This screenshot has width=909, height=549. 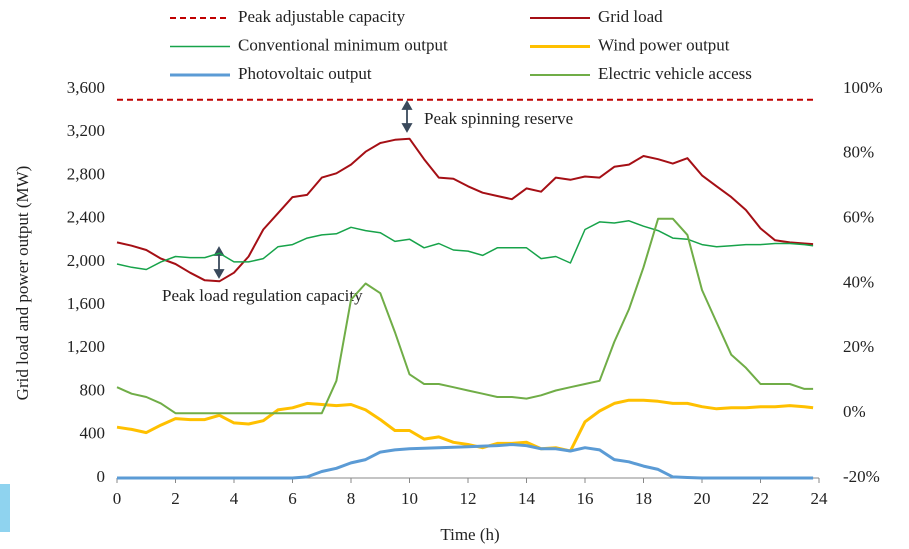 I want to click on annotation: Peak spinning reserve, so click(x=498, y=118).